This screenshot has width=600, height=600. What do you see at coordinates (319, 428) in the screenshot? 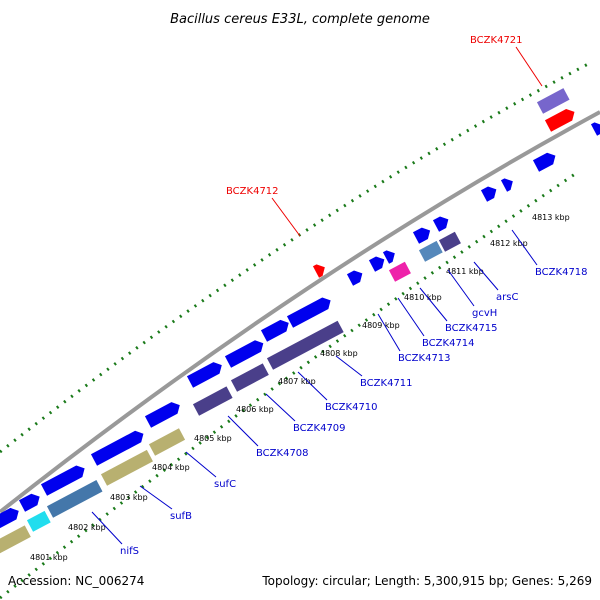
I see `gene-label: BCZK4709` at bounding box center [319, 428].